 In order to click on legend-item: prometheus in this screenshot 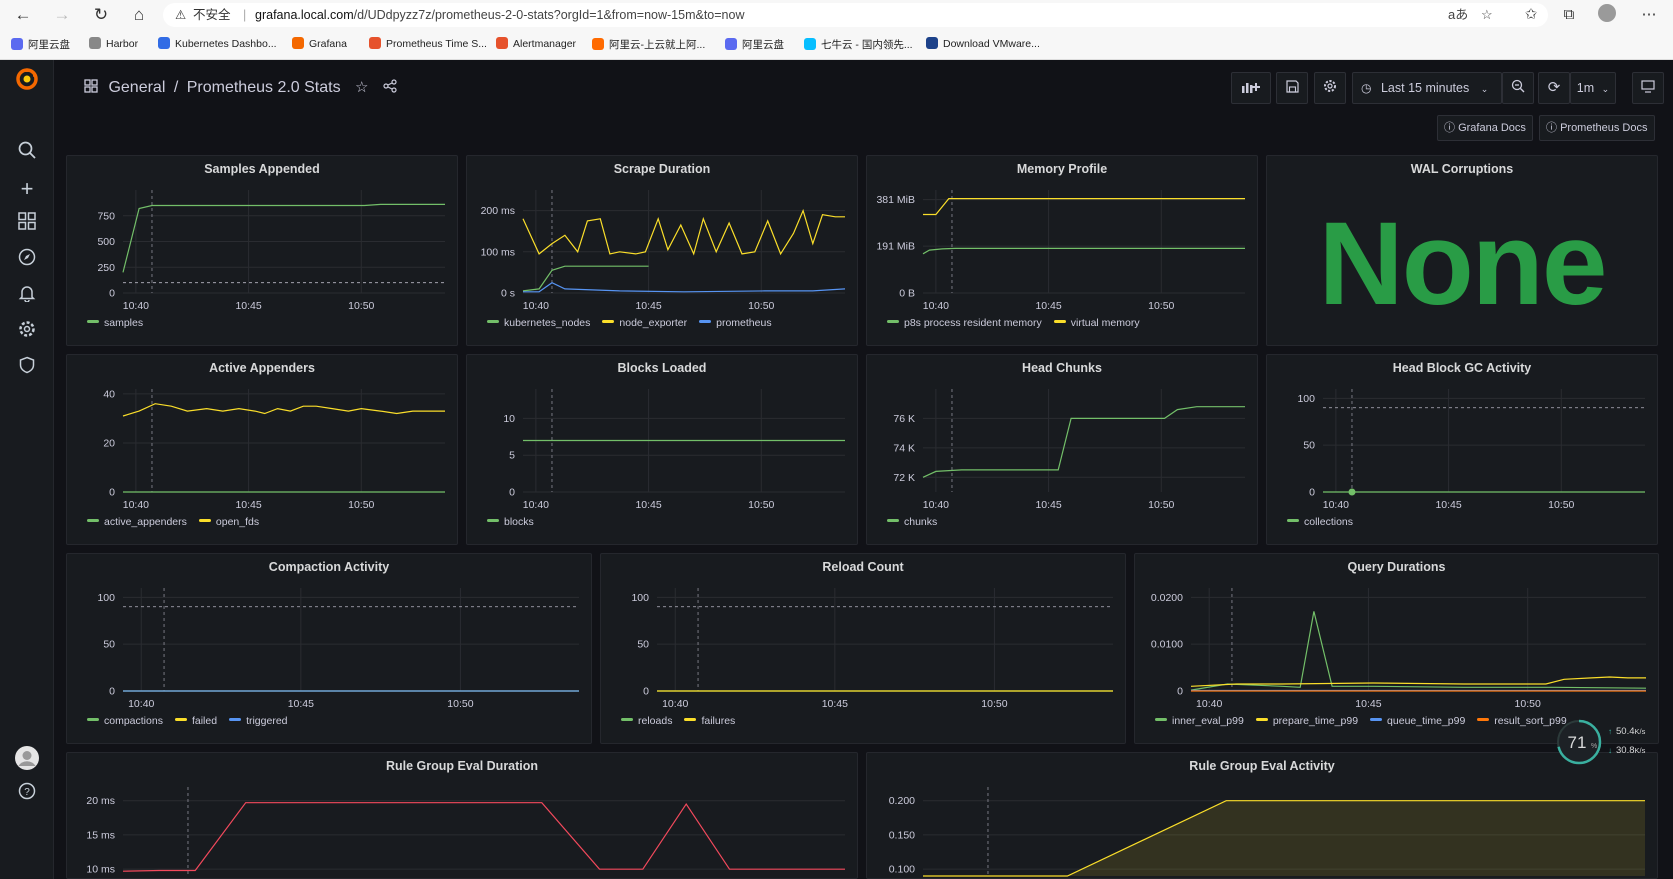, I will do `click(735, 323)`.